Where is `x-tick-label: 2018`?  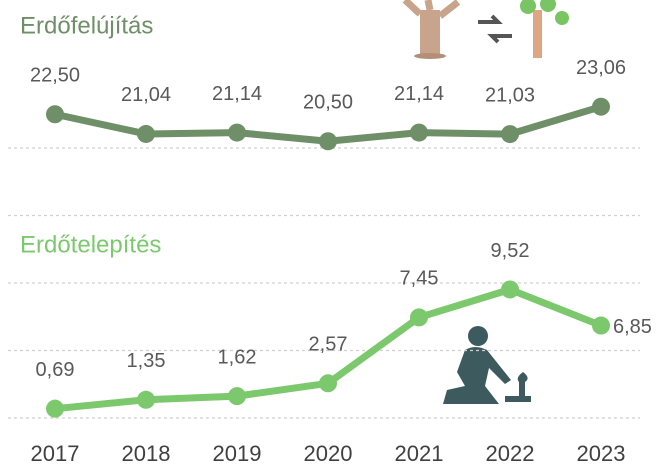
x-tick-label: 2018 is located at coordinates (146, 453).